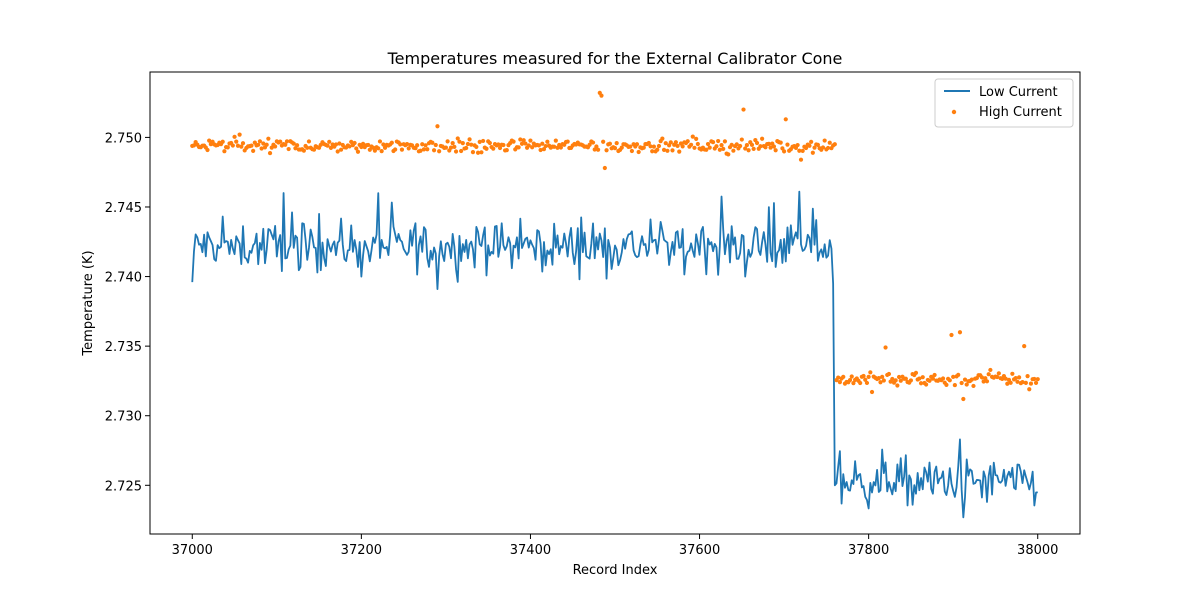 The width and height of the screenshot is (1200, 600). What do you see at coordinates (1020, 112) in the screenshot?
I see `legend-high-current-label: High Current` at bounding box center [1020, 112].